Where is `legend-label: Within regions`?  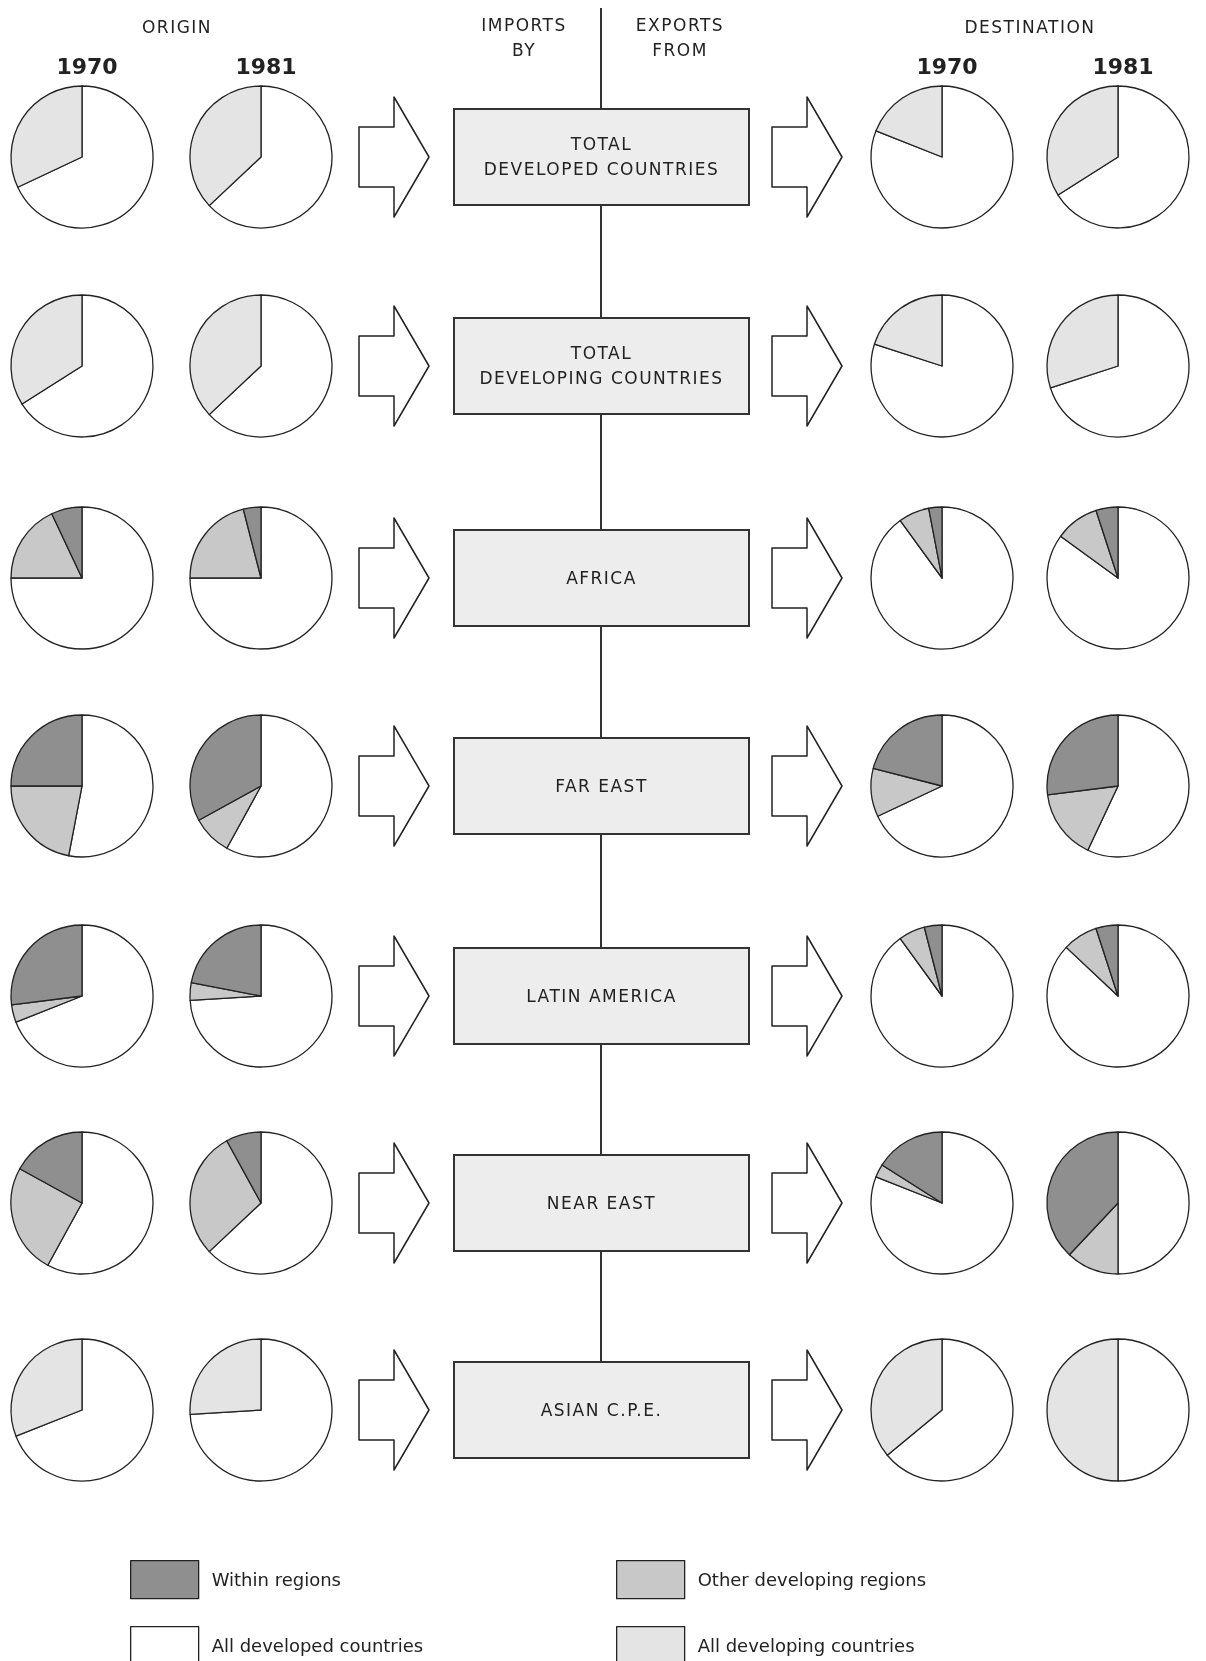
legend-label: Within regions is located at coordinates (276, 1580).